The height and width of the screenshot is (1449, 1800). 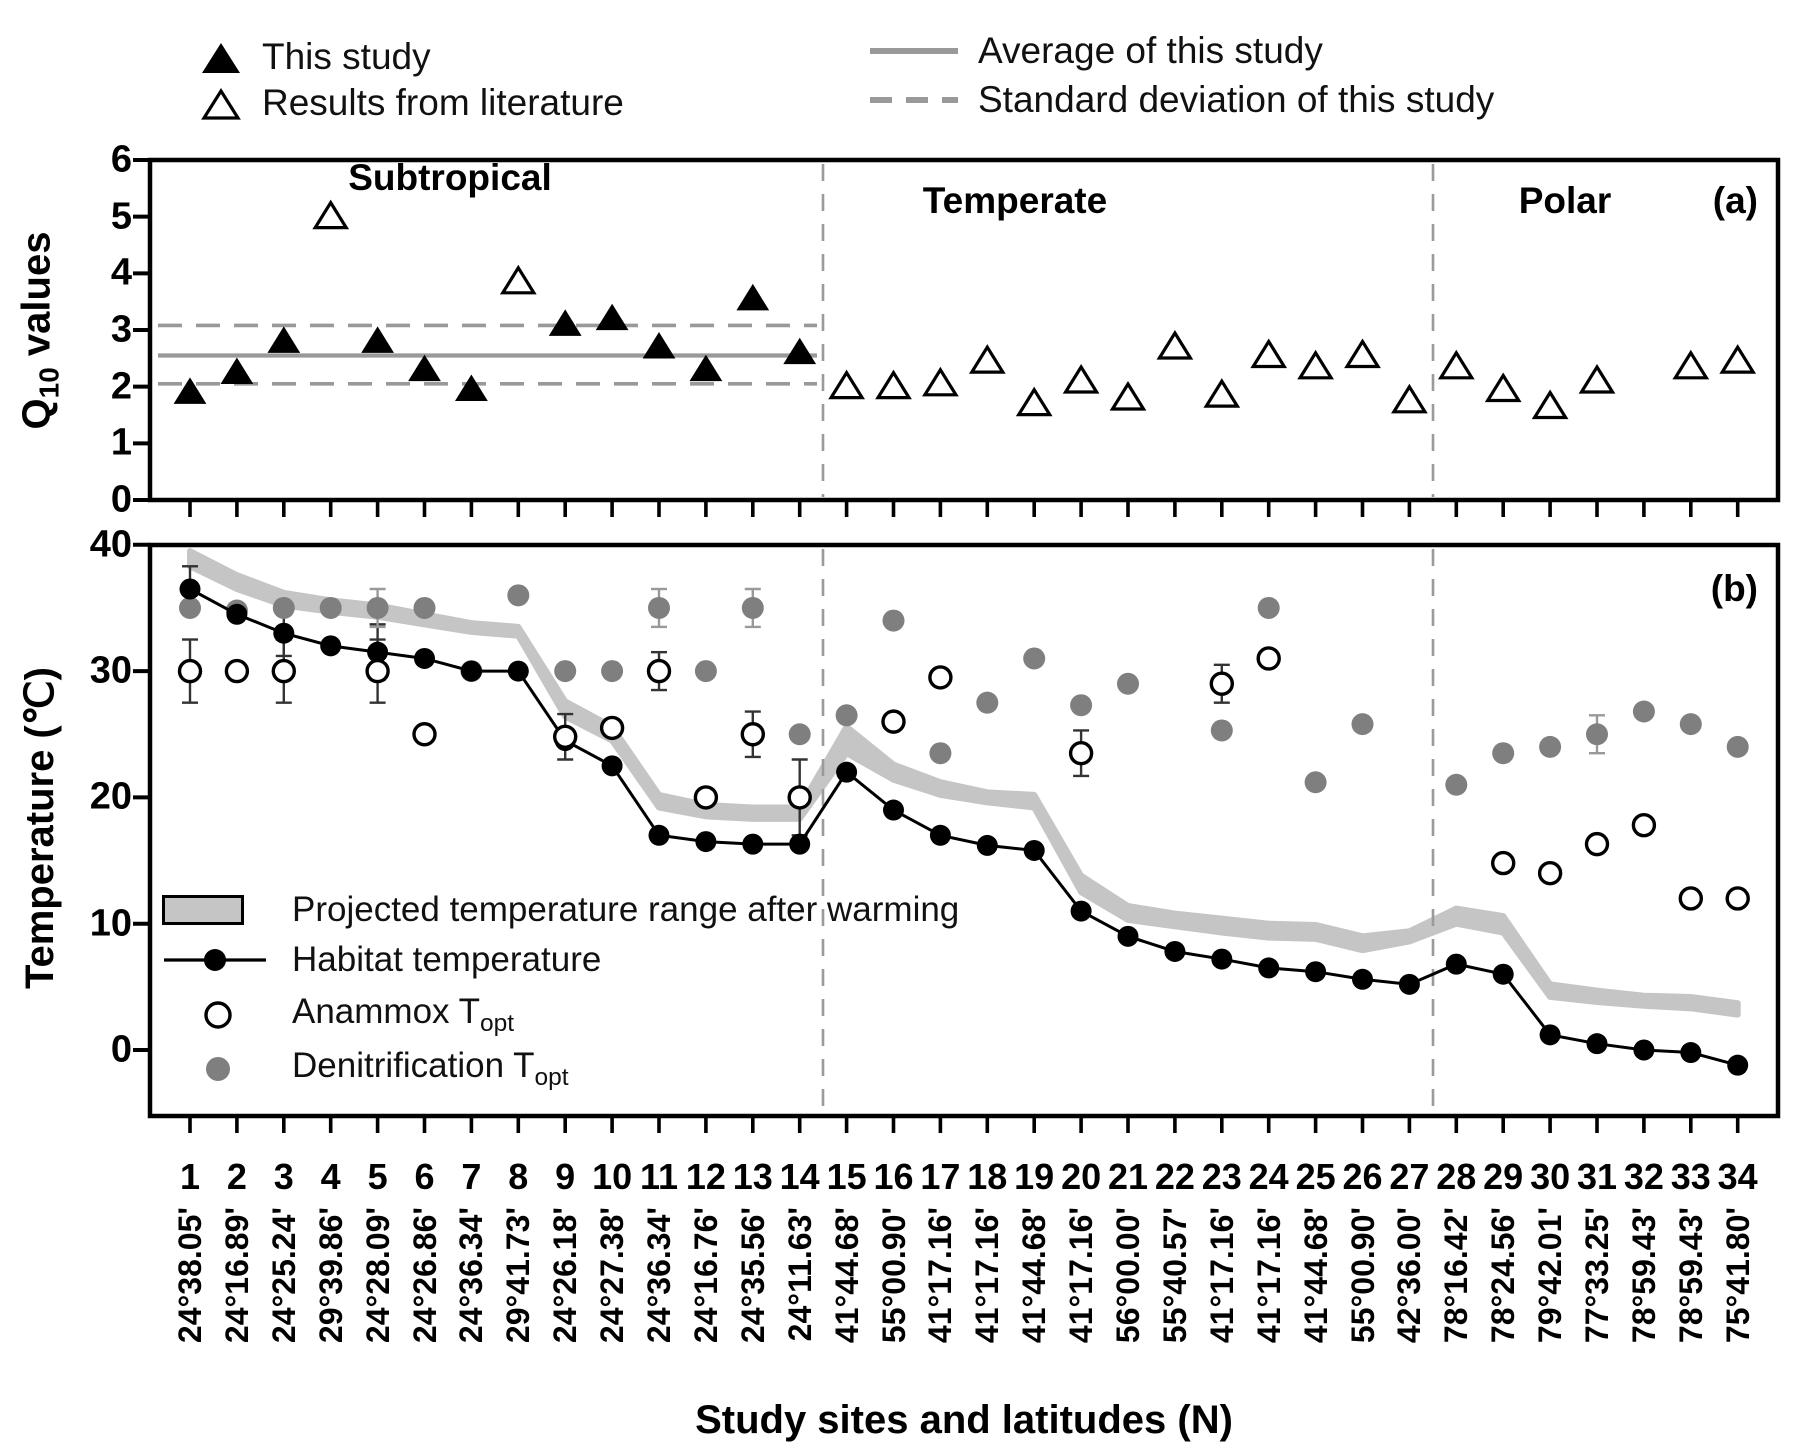 What do you see at coordinates (565, 1176) in the screenshot?
I see `site-number: 9` at bounding box center [565, 1176].